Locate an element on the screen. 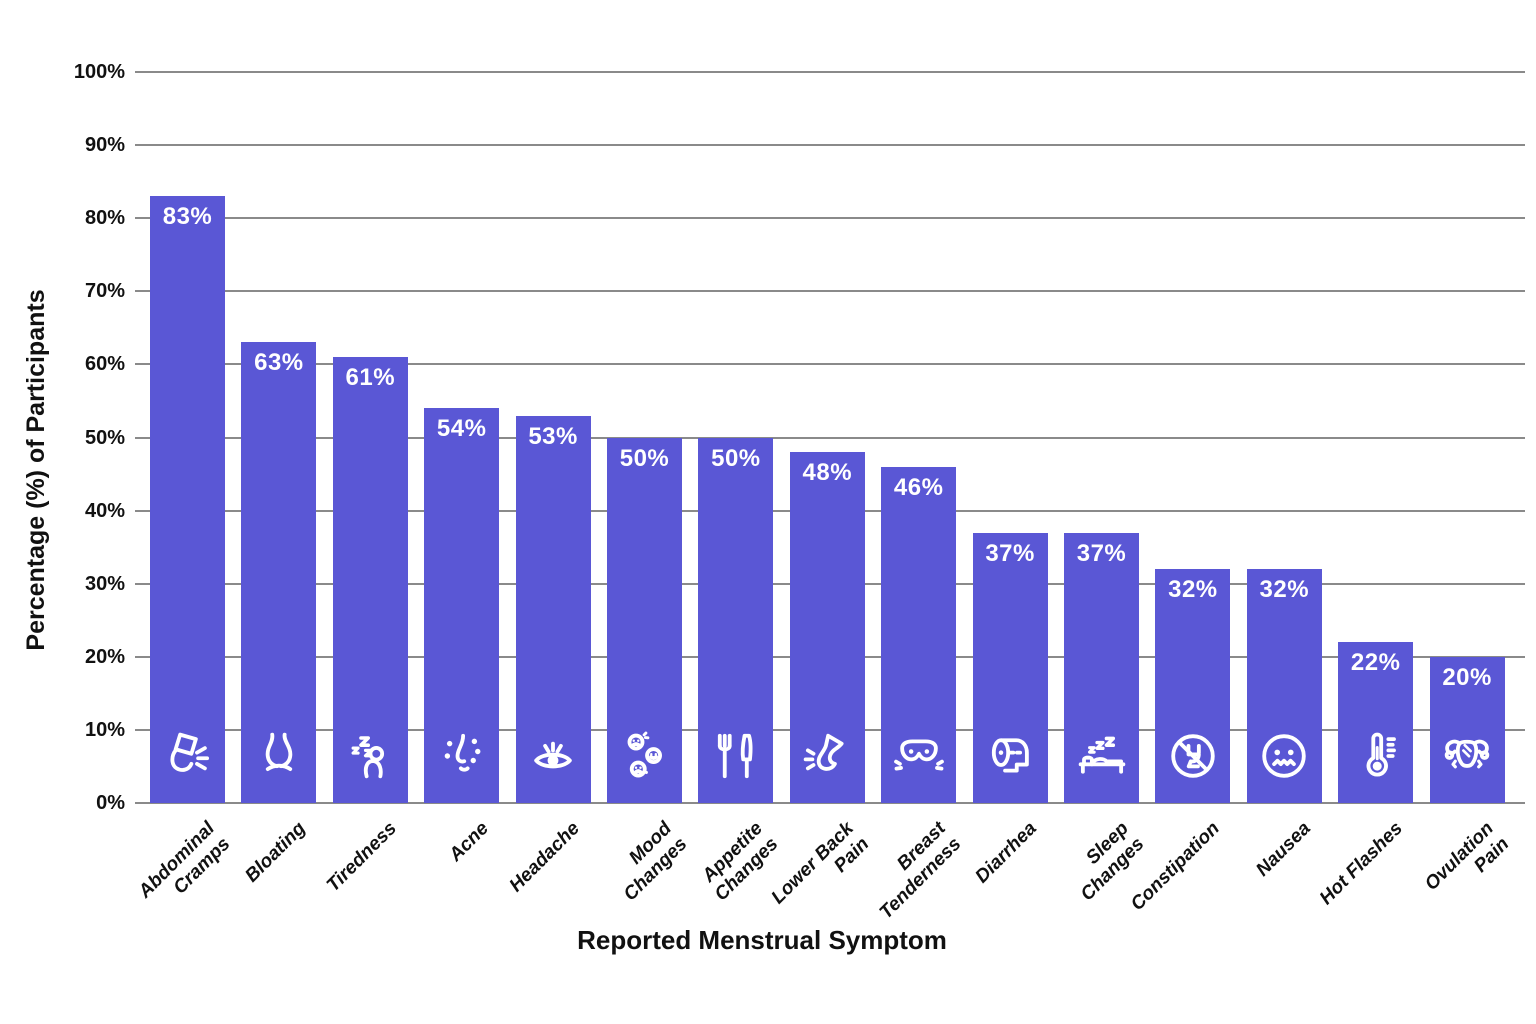  bar-hot-flashes: 22% is located at coordinates (1376, 722).